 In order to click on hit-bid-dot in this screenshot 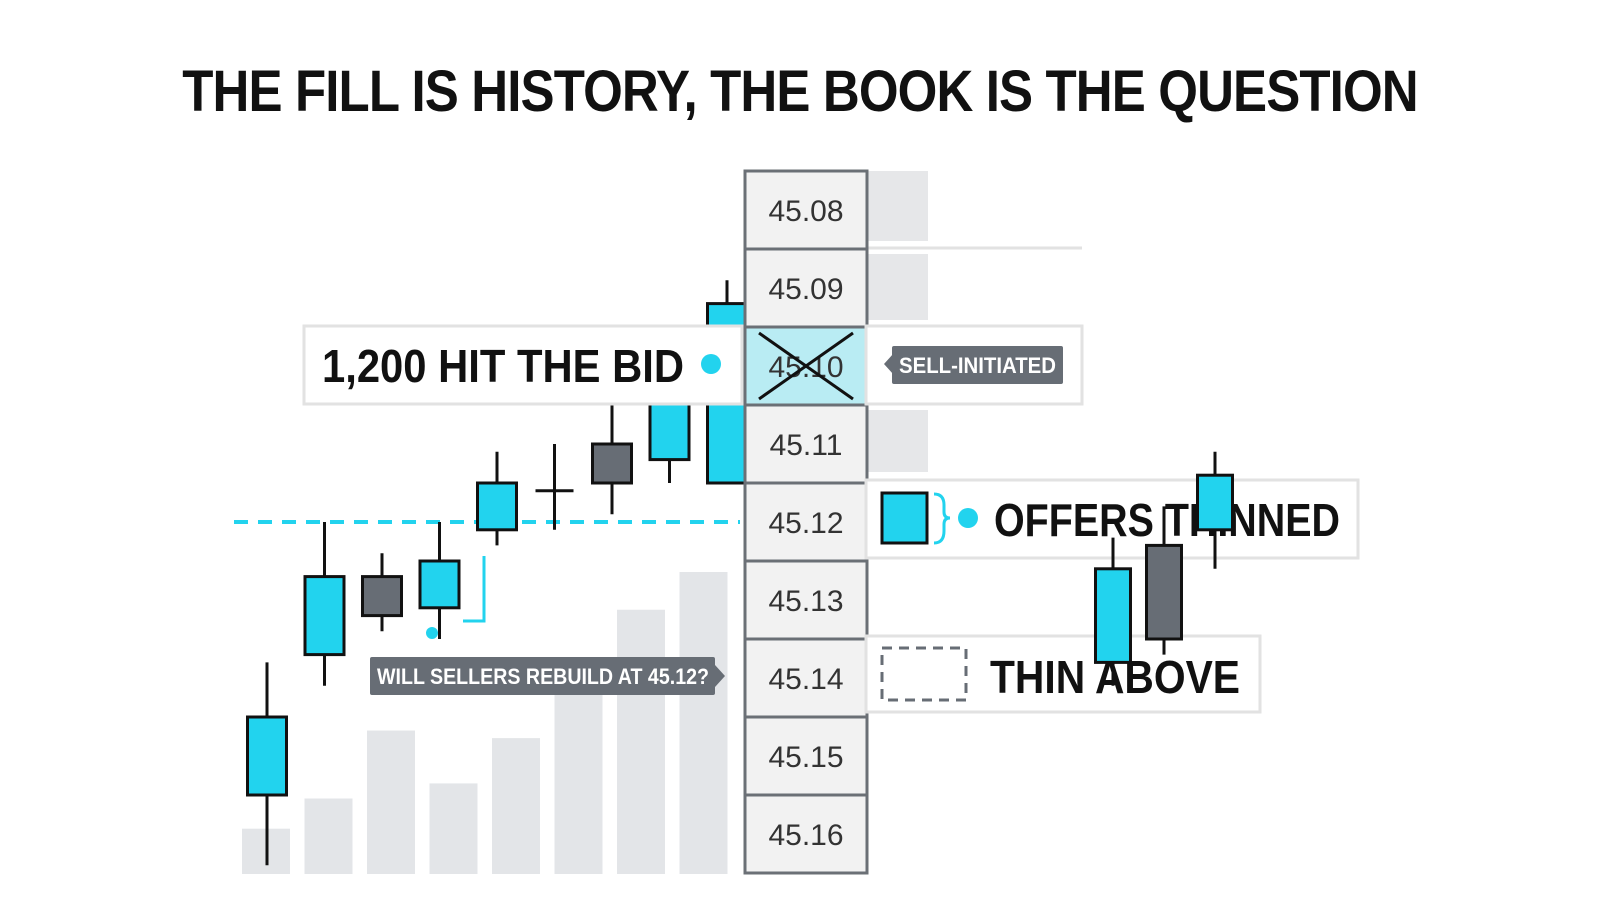, I will do `click(711, 364)`.